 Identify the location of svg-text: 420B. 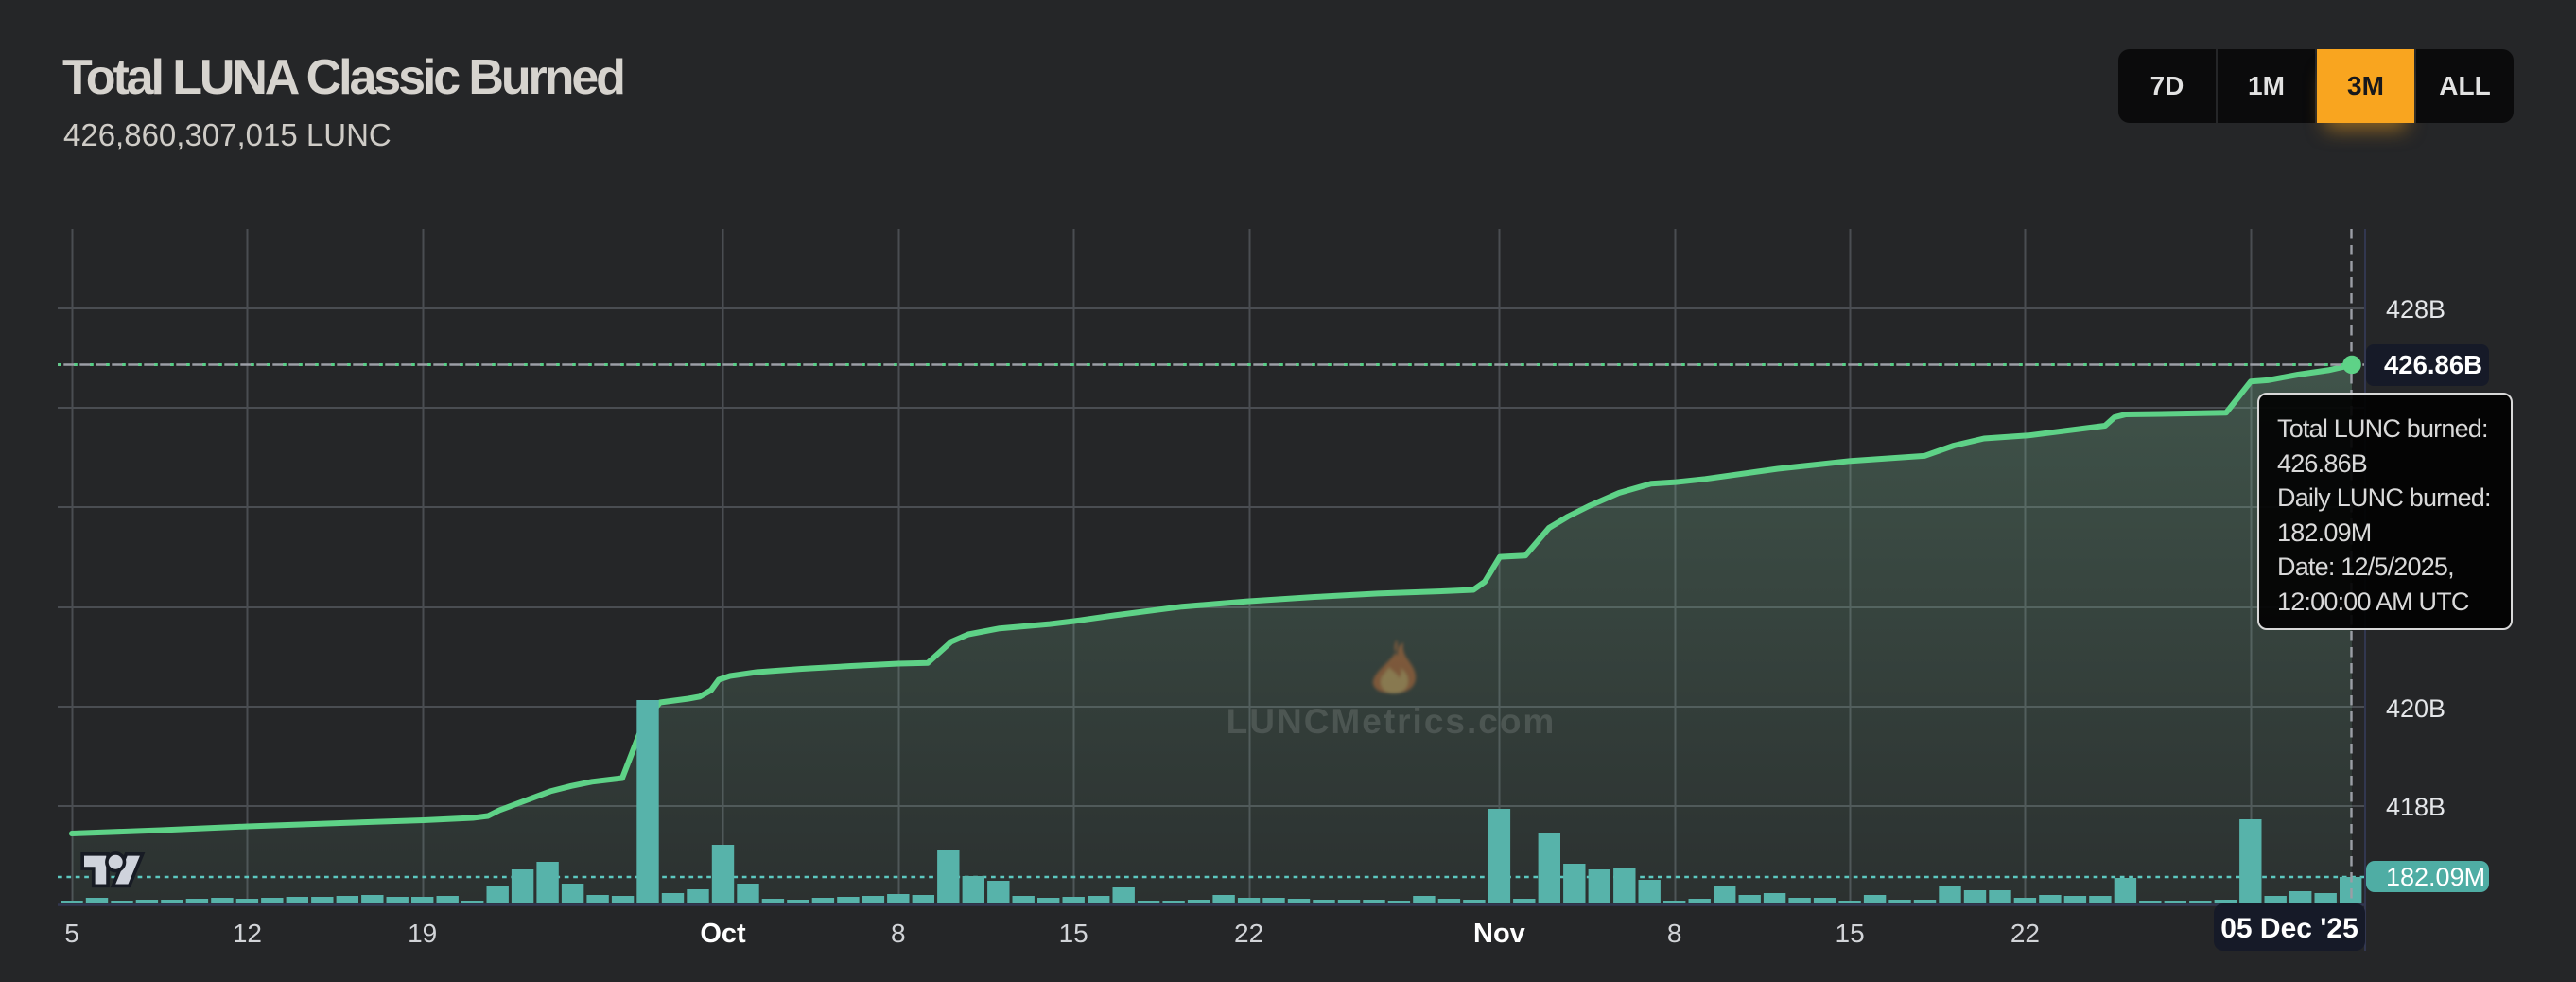
(2415, 708).